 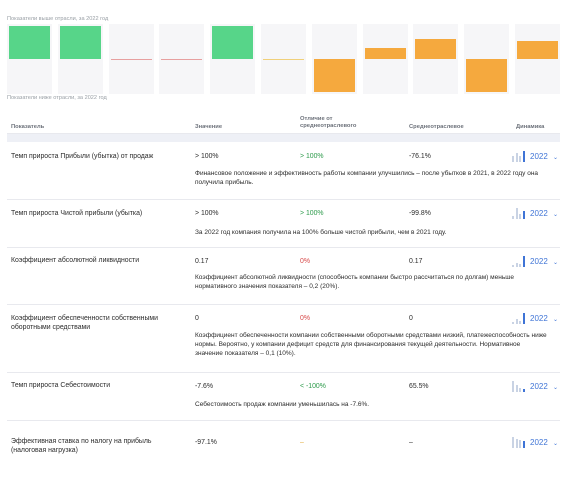 What do you see at coordinates (530, 127) in the screenshot?
I see `header-dynamics: Динамика` at bounding box center [530, 127].